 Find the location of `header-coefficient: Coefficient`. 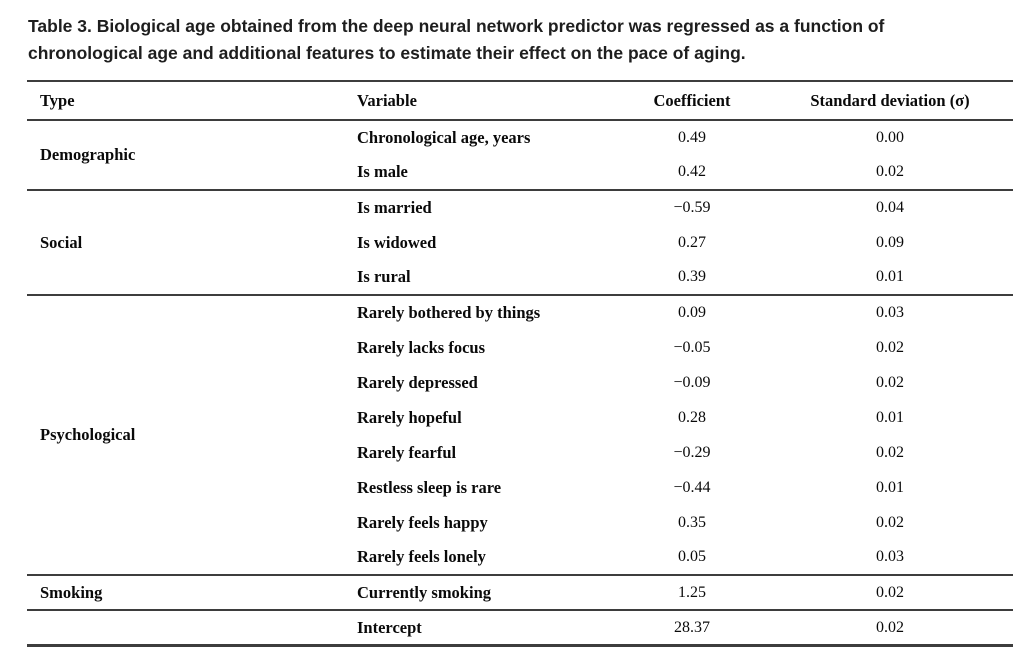

header-coefficient: Coefficient is located at coordinates (692, 100).